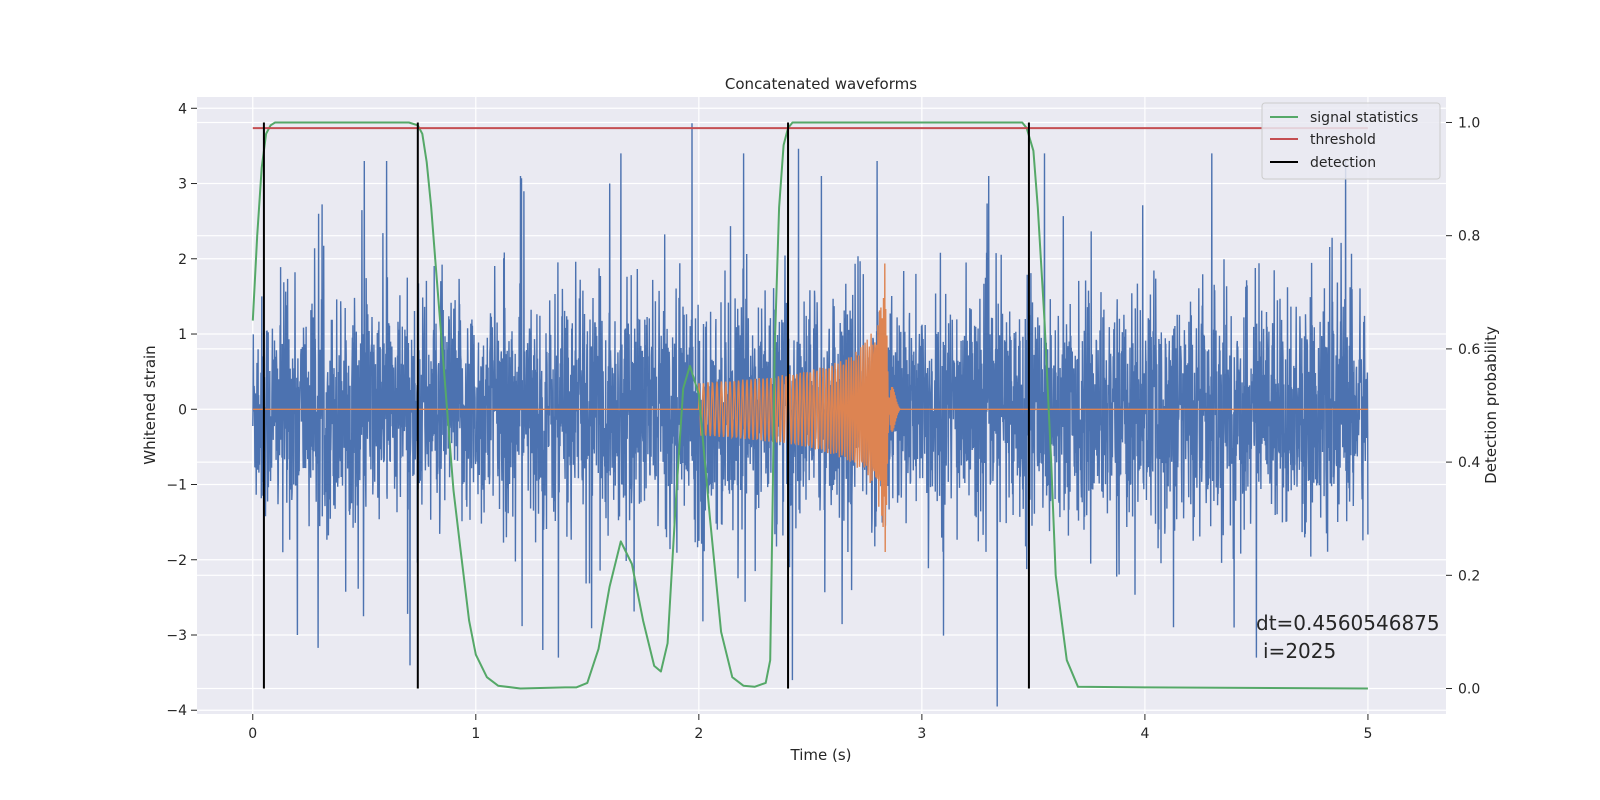 This screenshot has height=800, width=1600. I want to click on y-tick-label: 4, so click(182, 109).